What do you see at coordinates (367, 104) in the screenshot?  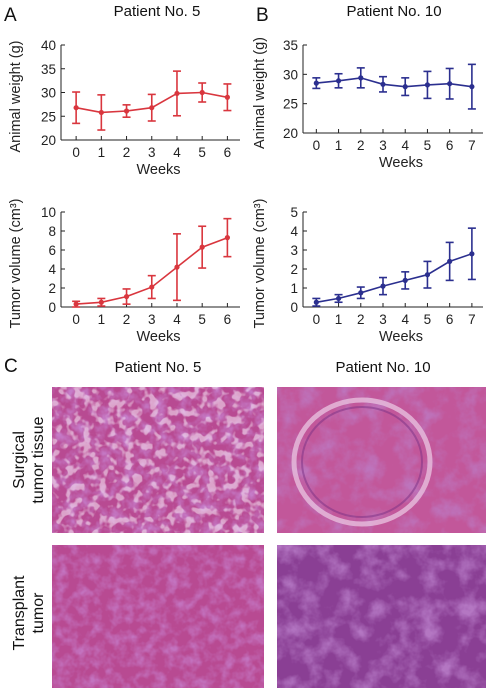 I see `chart-b-animal-weight: 20 25 30 35 0 1 2 3 4 5 6 7 Weeks Animal weight (g)` at bounding box center [367, 104].